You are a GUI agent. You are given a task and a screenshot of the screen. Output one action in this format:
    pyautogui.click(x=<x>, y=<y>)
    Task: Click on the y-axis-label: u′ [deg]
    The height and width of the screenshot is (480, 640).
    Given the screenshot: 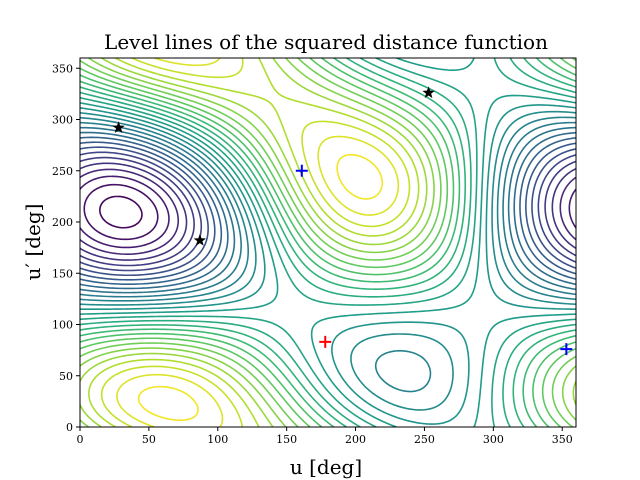 What is the action you would take?
    pyautogui.click(x=33, y=242)
    